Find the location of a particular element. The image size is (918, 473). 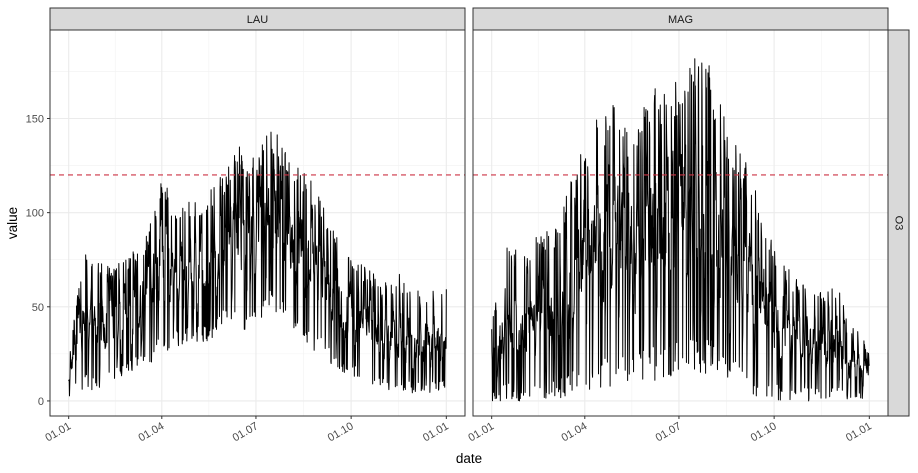

facet-strip-label: MAG is located at coordinates (680, 20).